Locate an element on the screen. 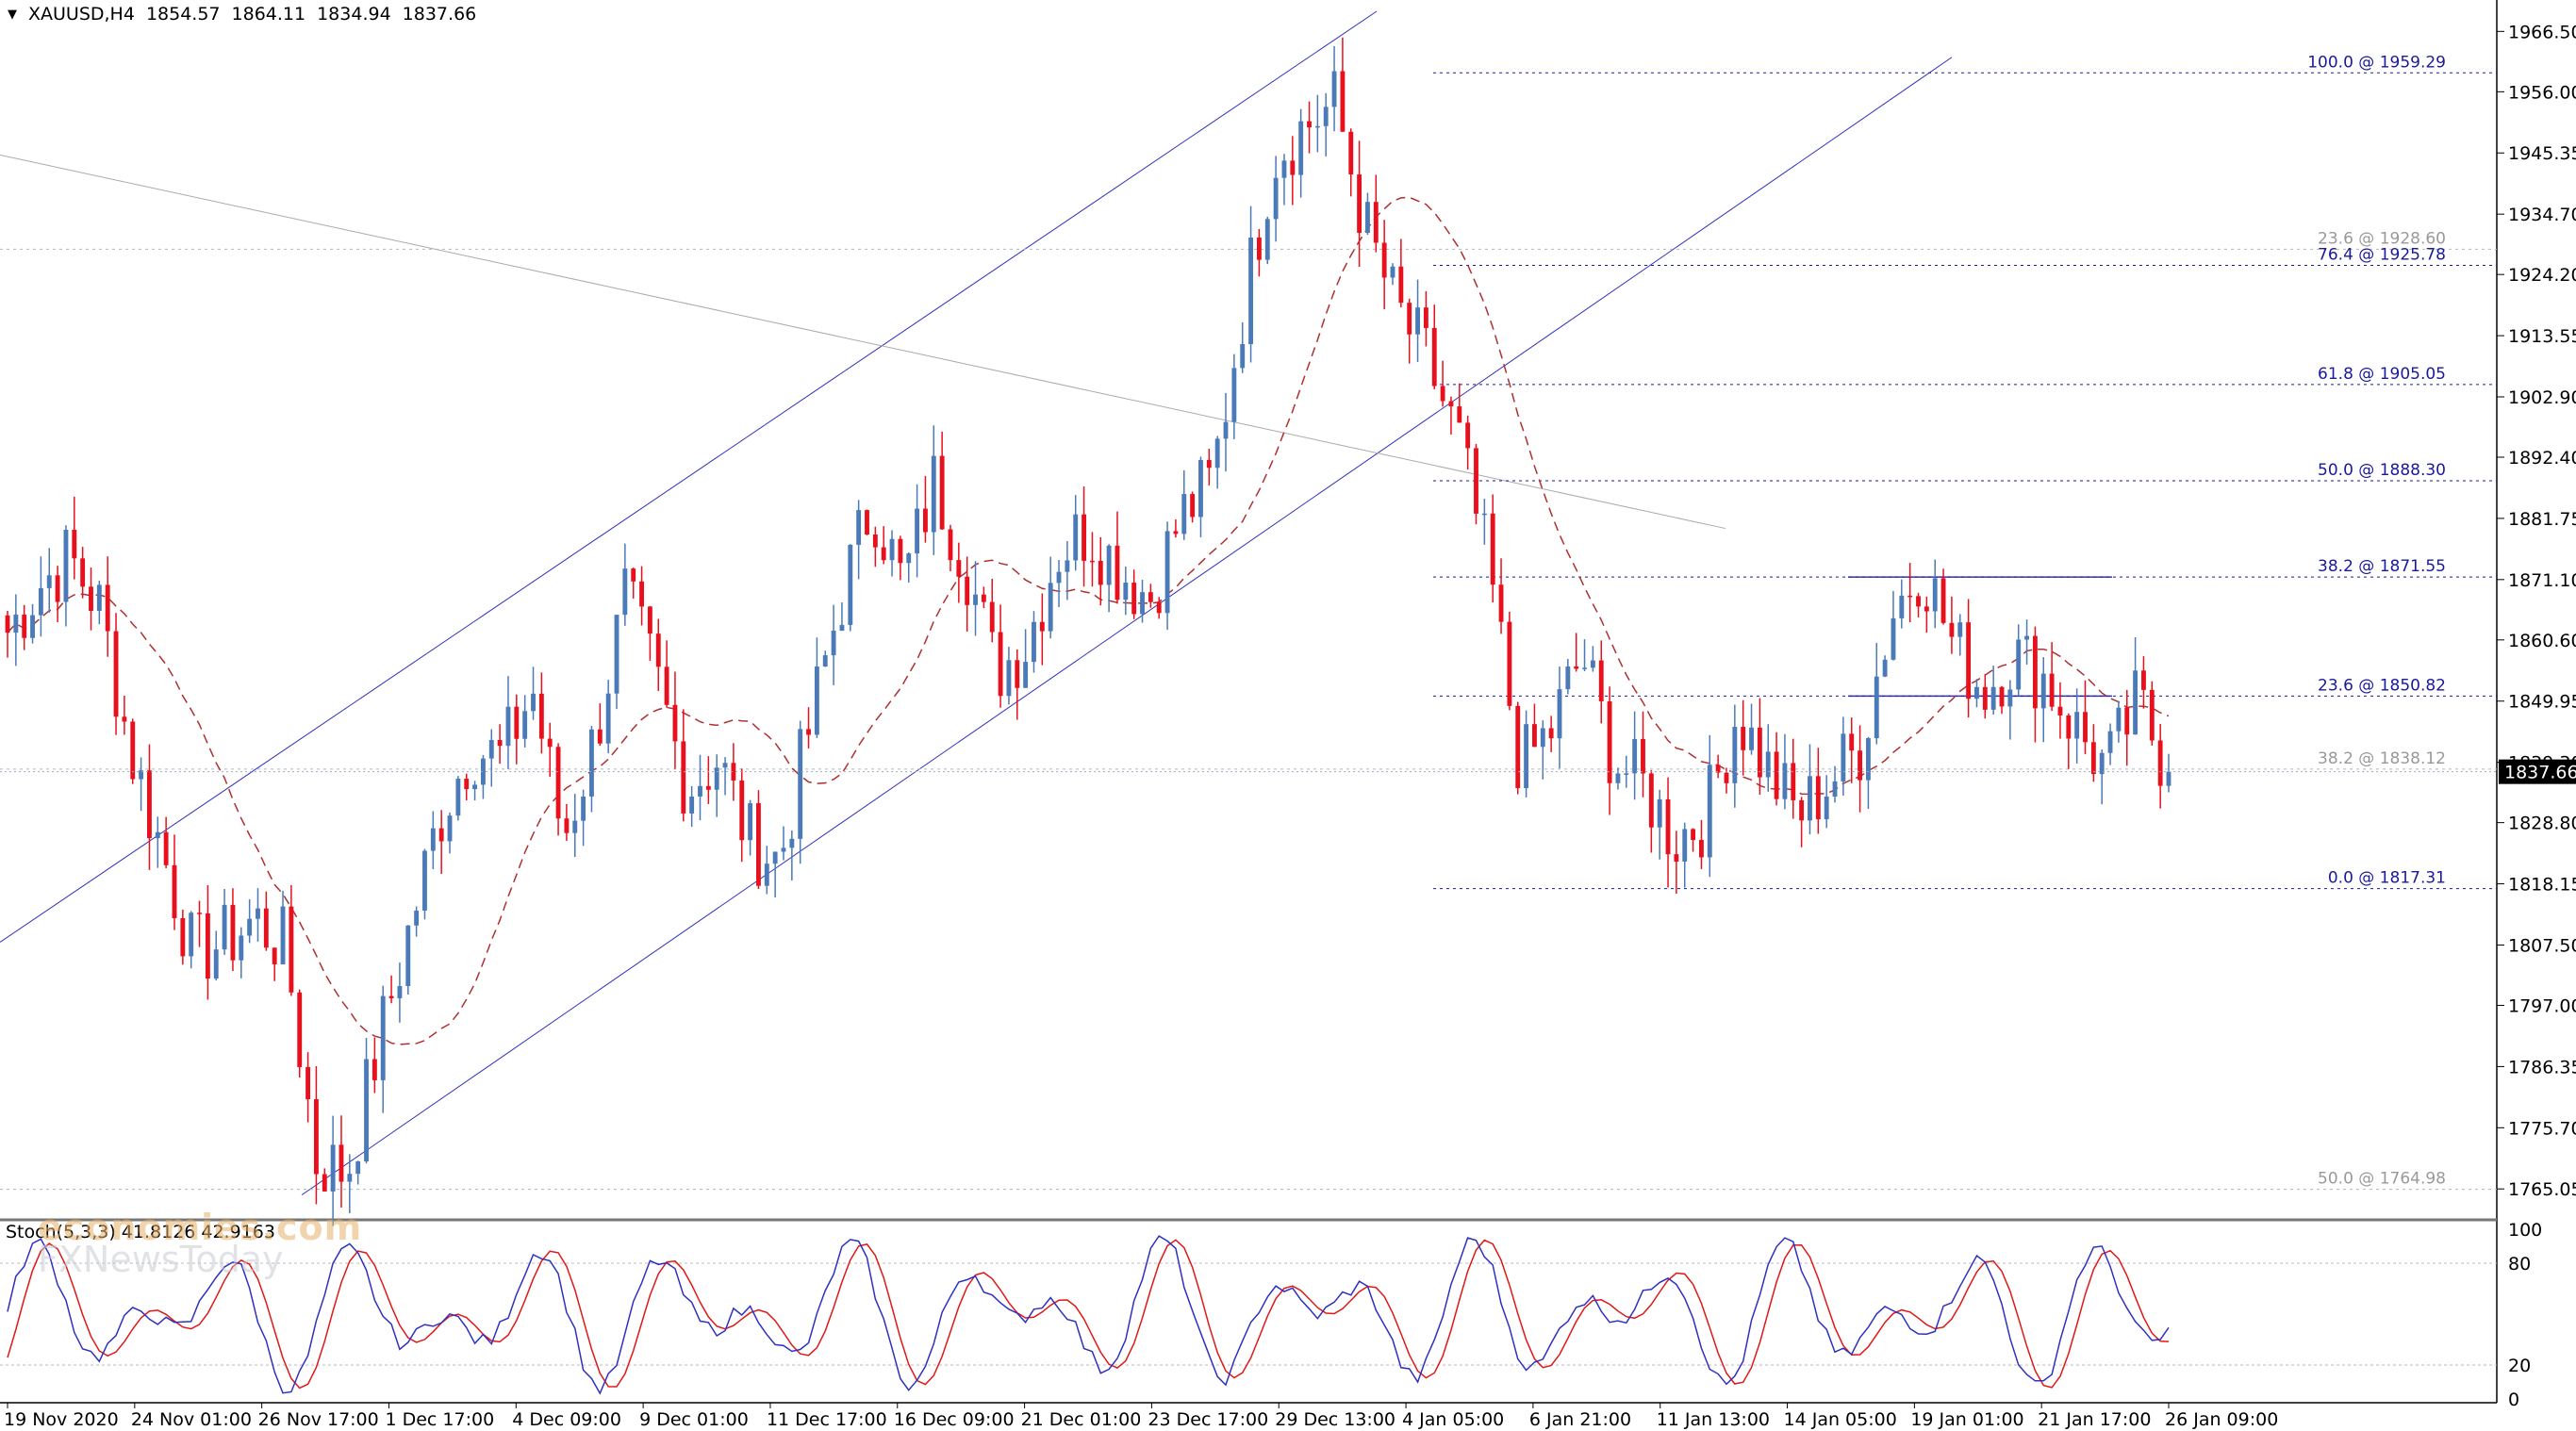 The width and height of the screenshot is (2576, 1431). price-tick-label: 1902.90 is located at coordinates (2542, 397).